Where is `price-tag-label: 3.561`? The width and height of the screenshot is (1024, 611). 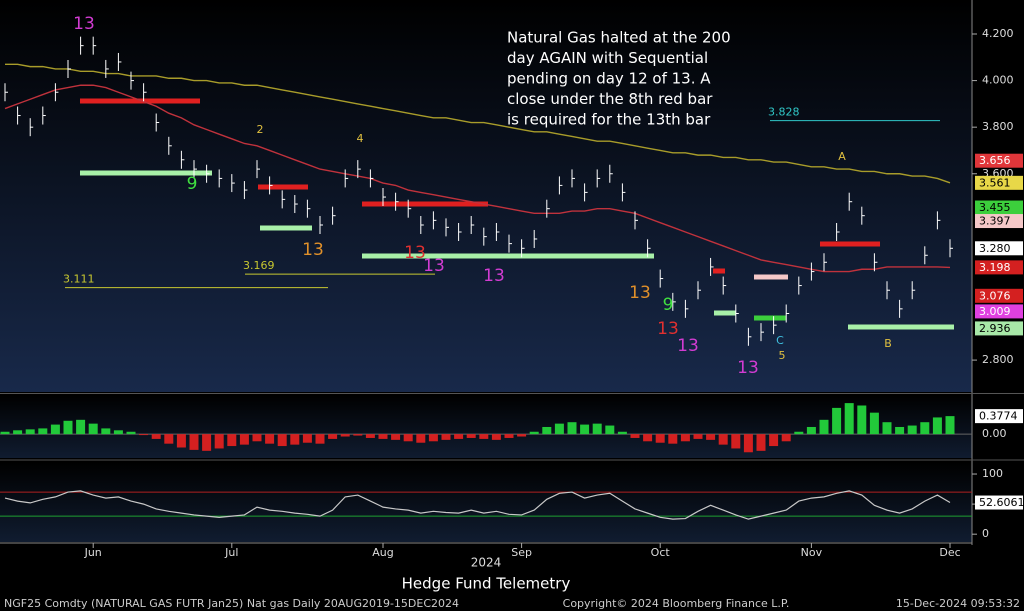 price-tag-label: 3.561 is located at coordinates (995, 182).